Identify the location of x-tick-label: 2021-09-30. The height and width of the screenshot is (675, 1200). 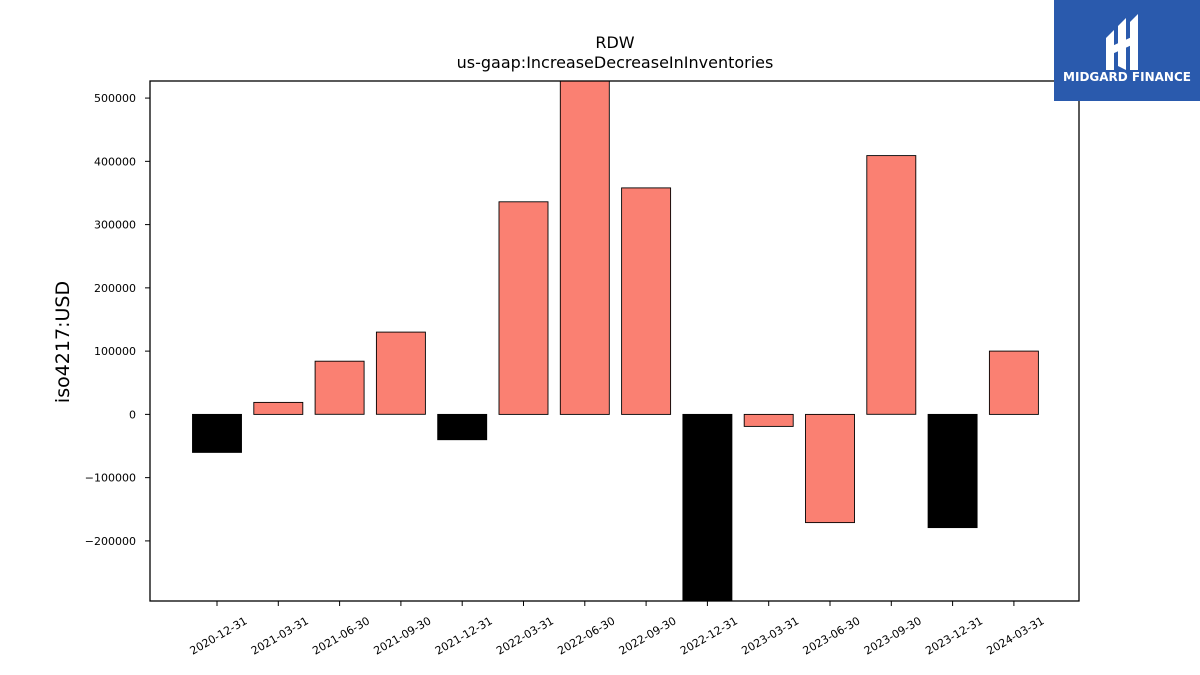
(403, 635).